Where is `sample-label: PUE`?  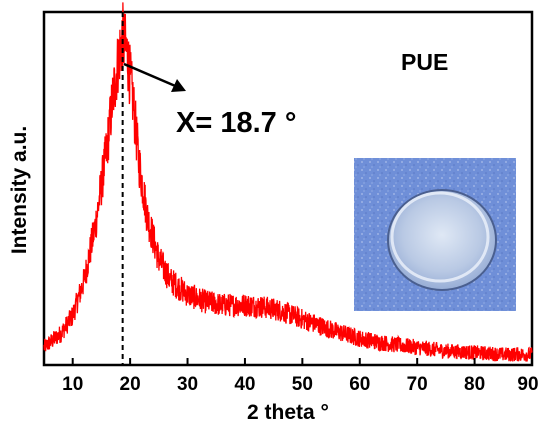 sample-label: PUE is located at coordinates (424, 62).